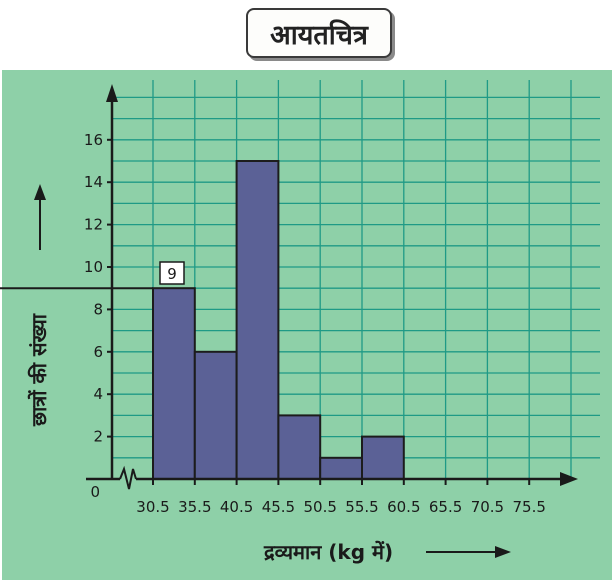 This screenshot has height=582, width=614. What do you see at coordinates (361, 507) in the screenshot?
I see `x-tick-label: 55.5` at bounding box center [361, 507].